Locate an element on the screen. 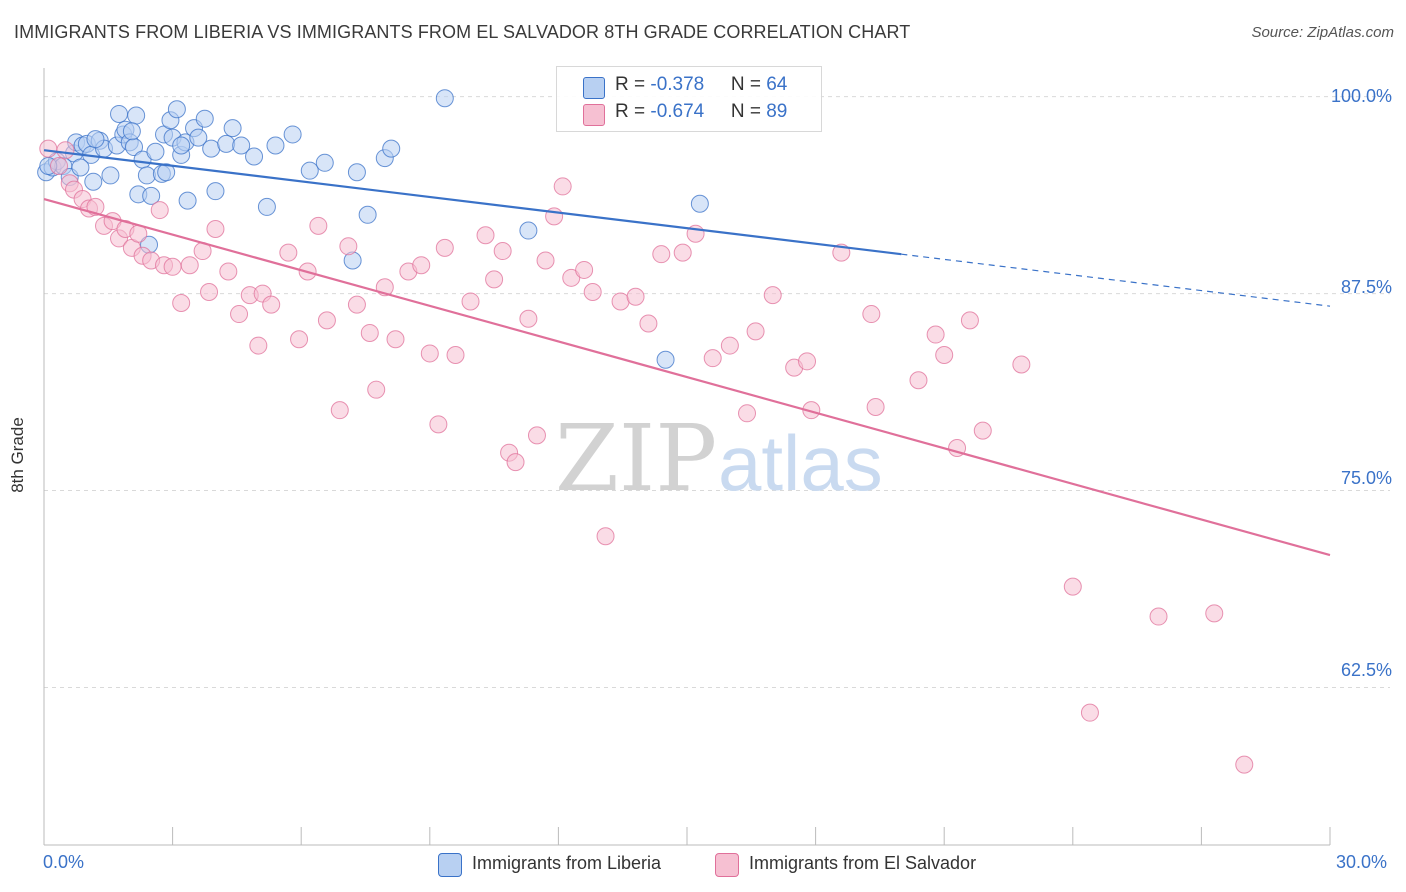  legend-n-value: 64 is located at coordinates (777, 84).